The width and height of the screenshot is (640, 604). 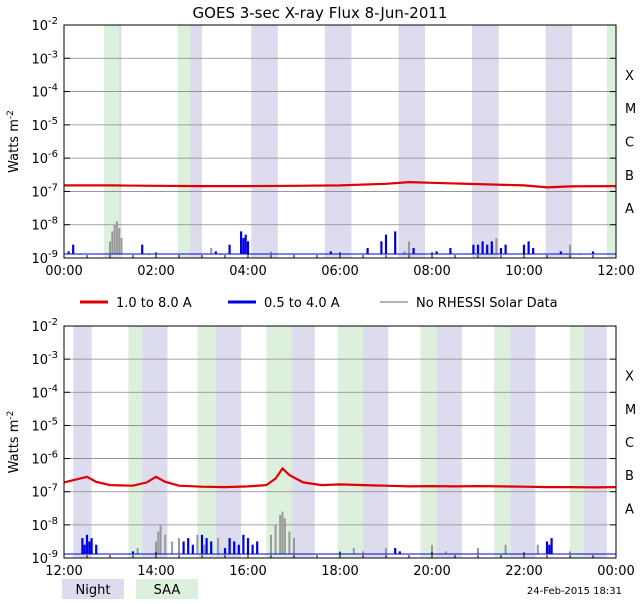 I want to click on chart-title: GOES 3-sec X-ray Flux 8-Jun-2011, so click(x=320, y=13).